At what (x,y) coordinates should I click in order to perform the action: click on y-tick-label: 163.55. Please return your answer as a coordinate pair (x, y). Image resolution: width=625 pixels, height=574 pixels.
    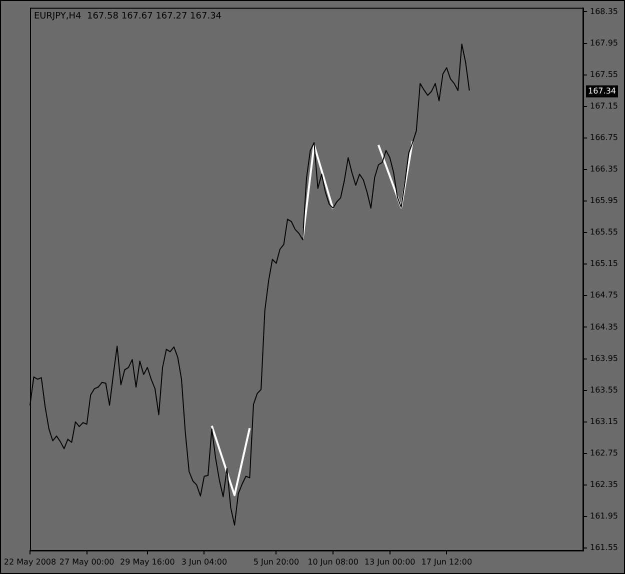
    Looking at the image, I should click on (604, 389).